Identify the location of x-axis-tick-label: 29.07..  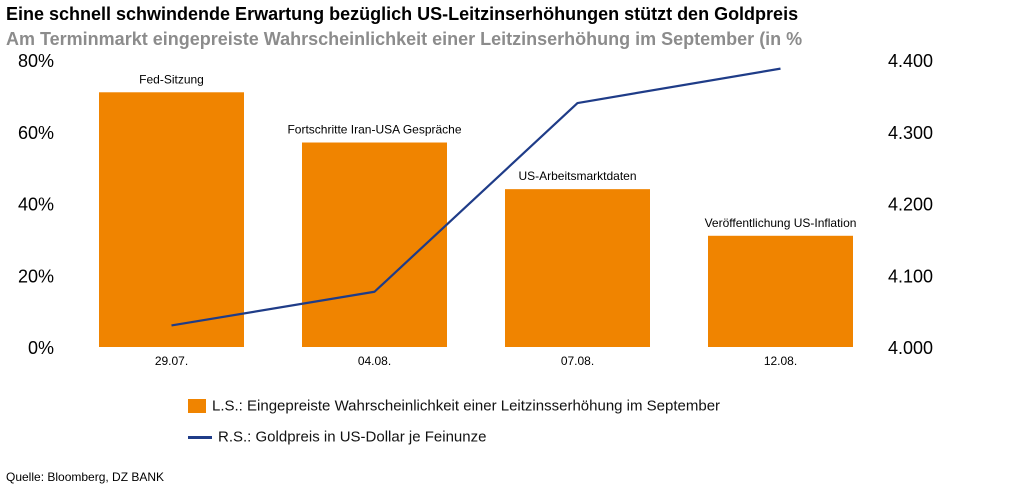
(171, 361).